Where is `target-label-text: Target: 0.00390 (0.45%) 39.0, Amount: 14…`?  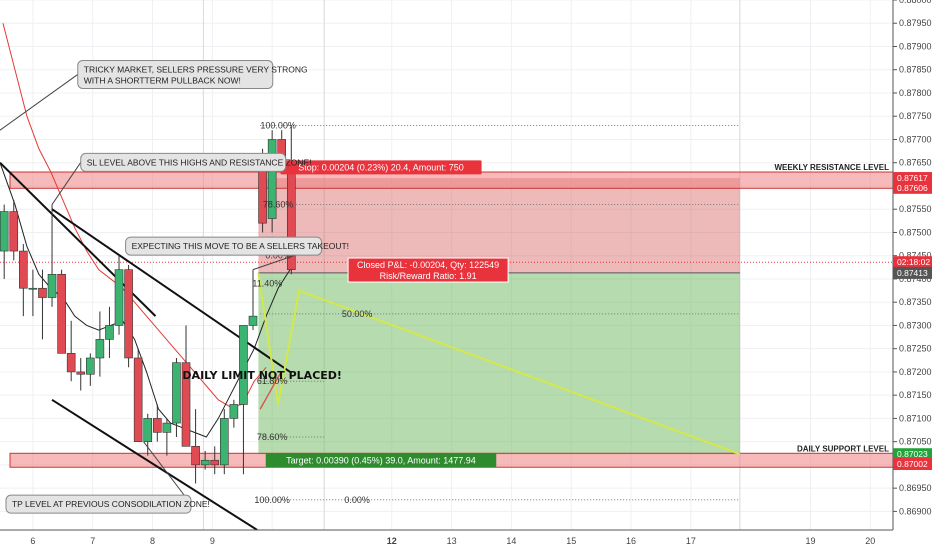 target-label-text: Target: 0.00390 (0.45%) 39.0, Amount: 14… is located at coordinates (381, 460).